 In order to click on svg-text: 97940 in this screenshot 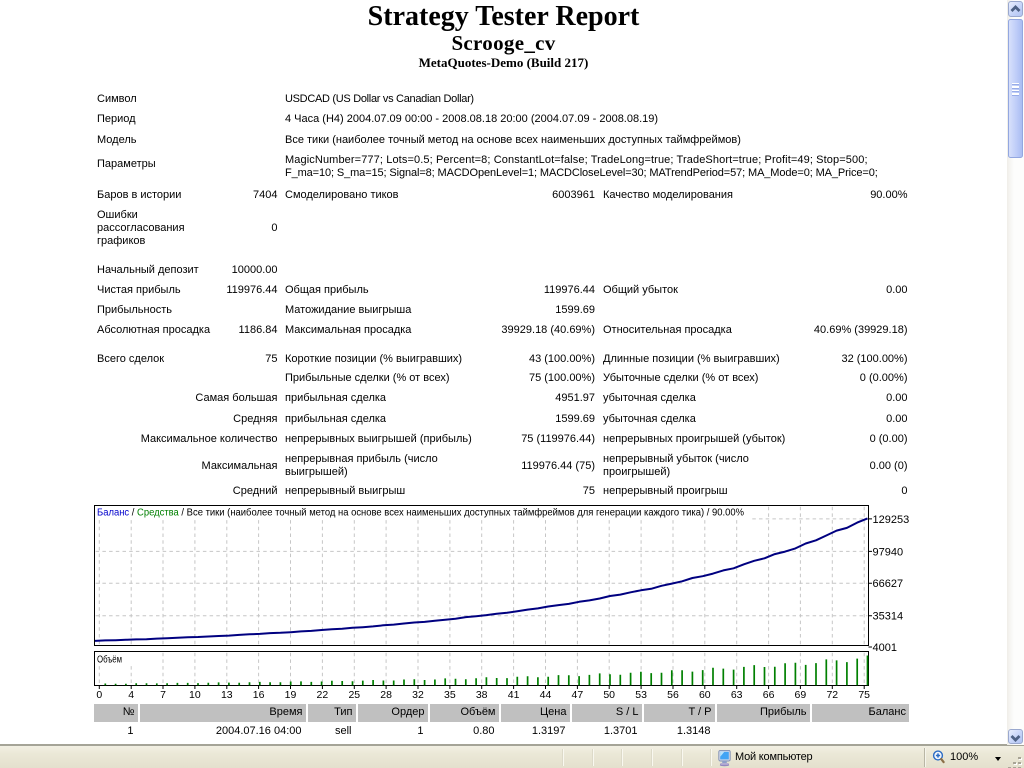, I will do `click(888, 552)`.